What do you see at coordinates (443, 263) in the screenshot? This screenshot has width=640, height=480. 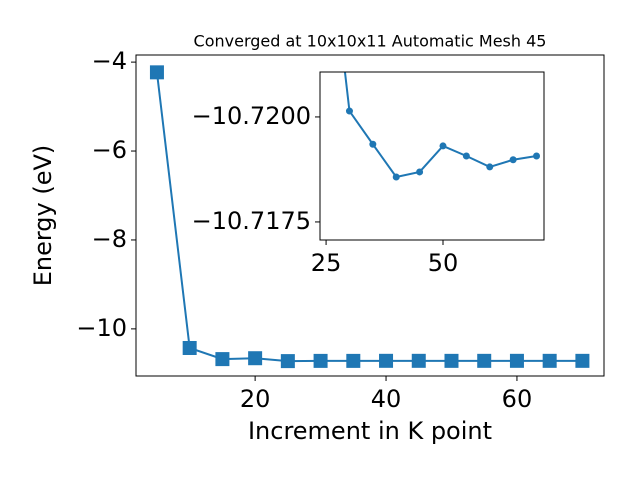 I see `x-tick-label: 50` at bounding box center [443, 263].